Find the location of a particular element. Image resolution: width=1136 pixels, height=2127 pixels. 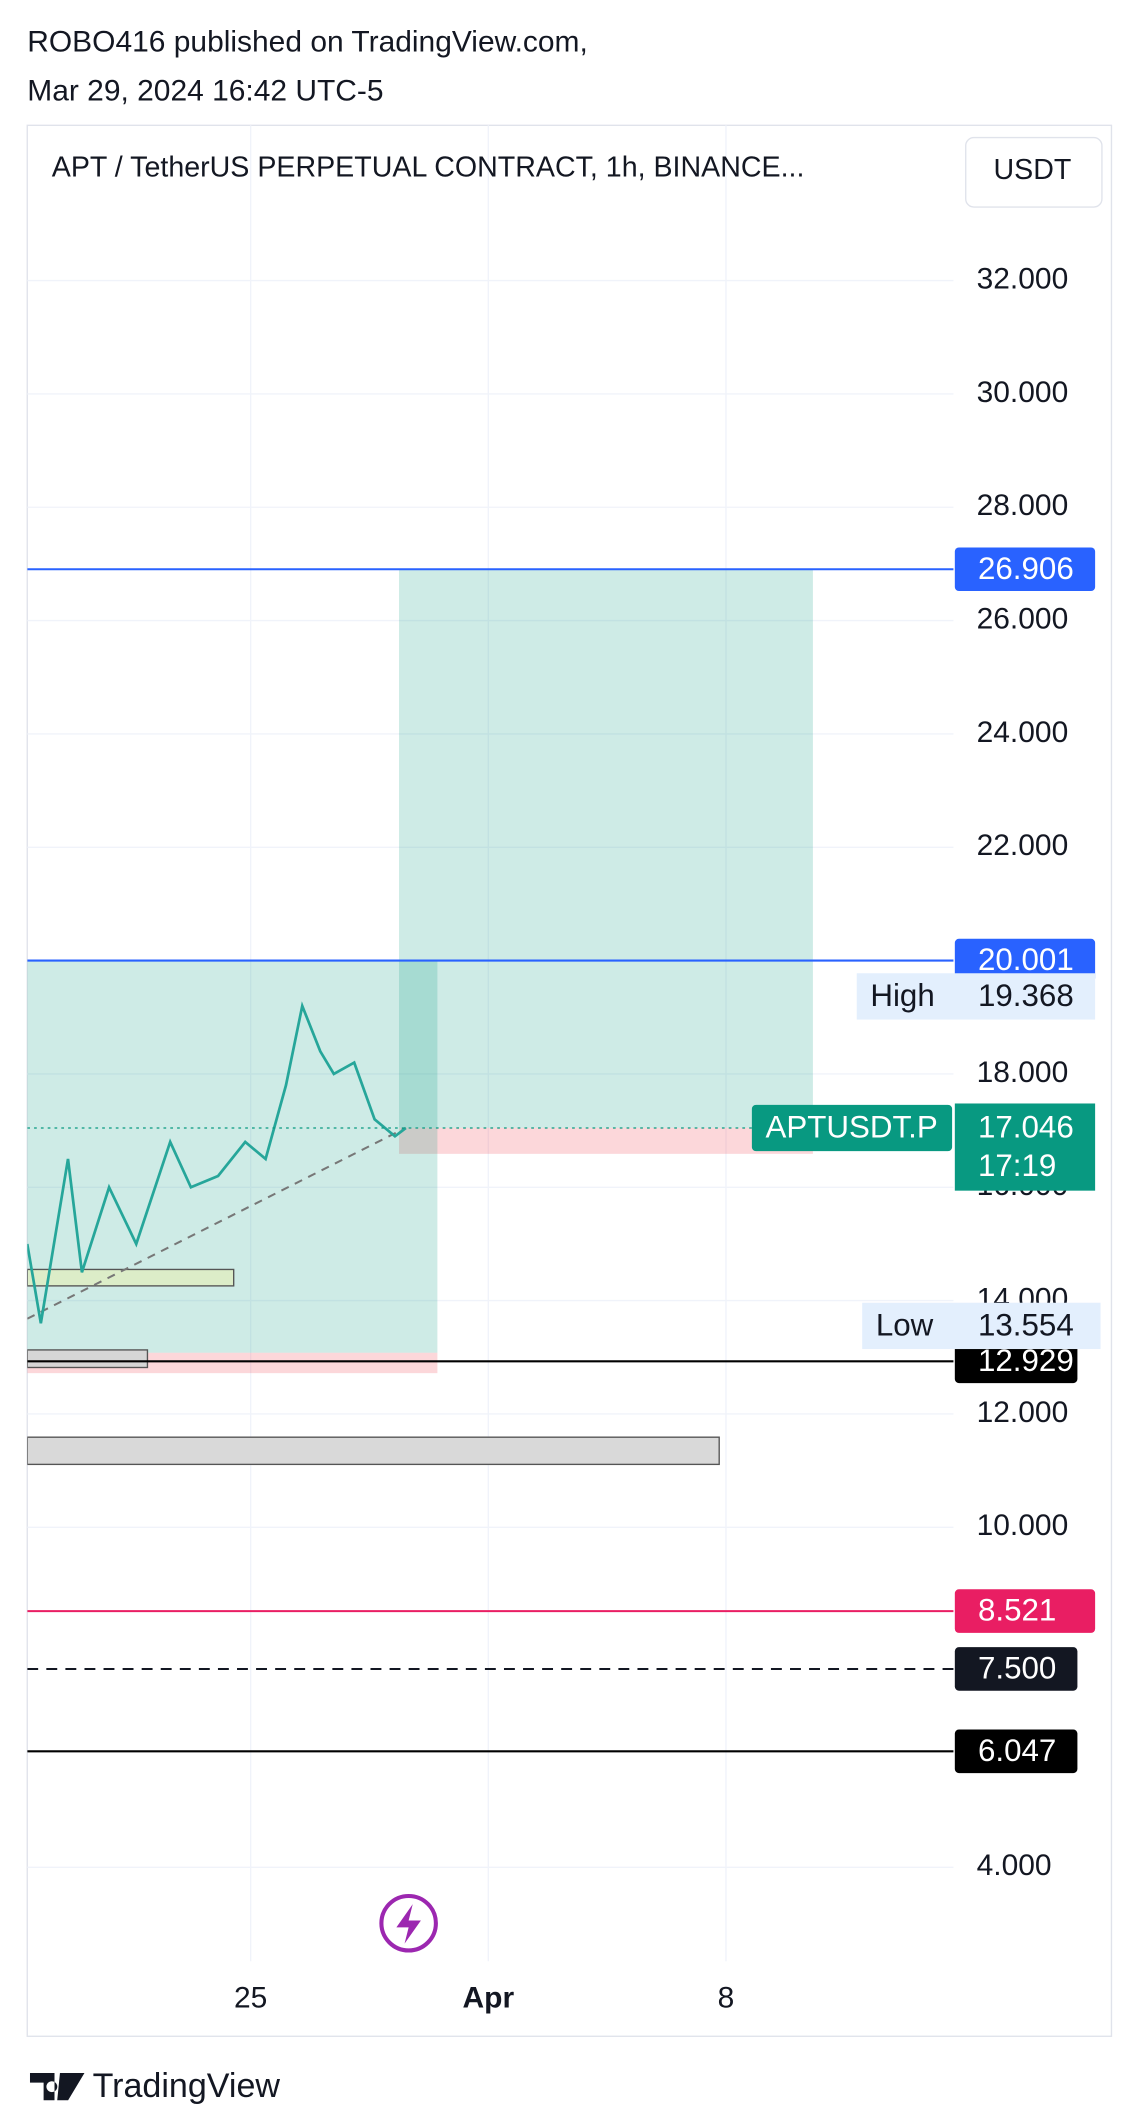

currency-button is located at coordinates (1034, 172).